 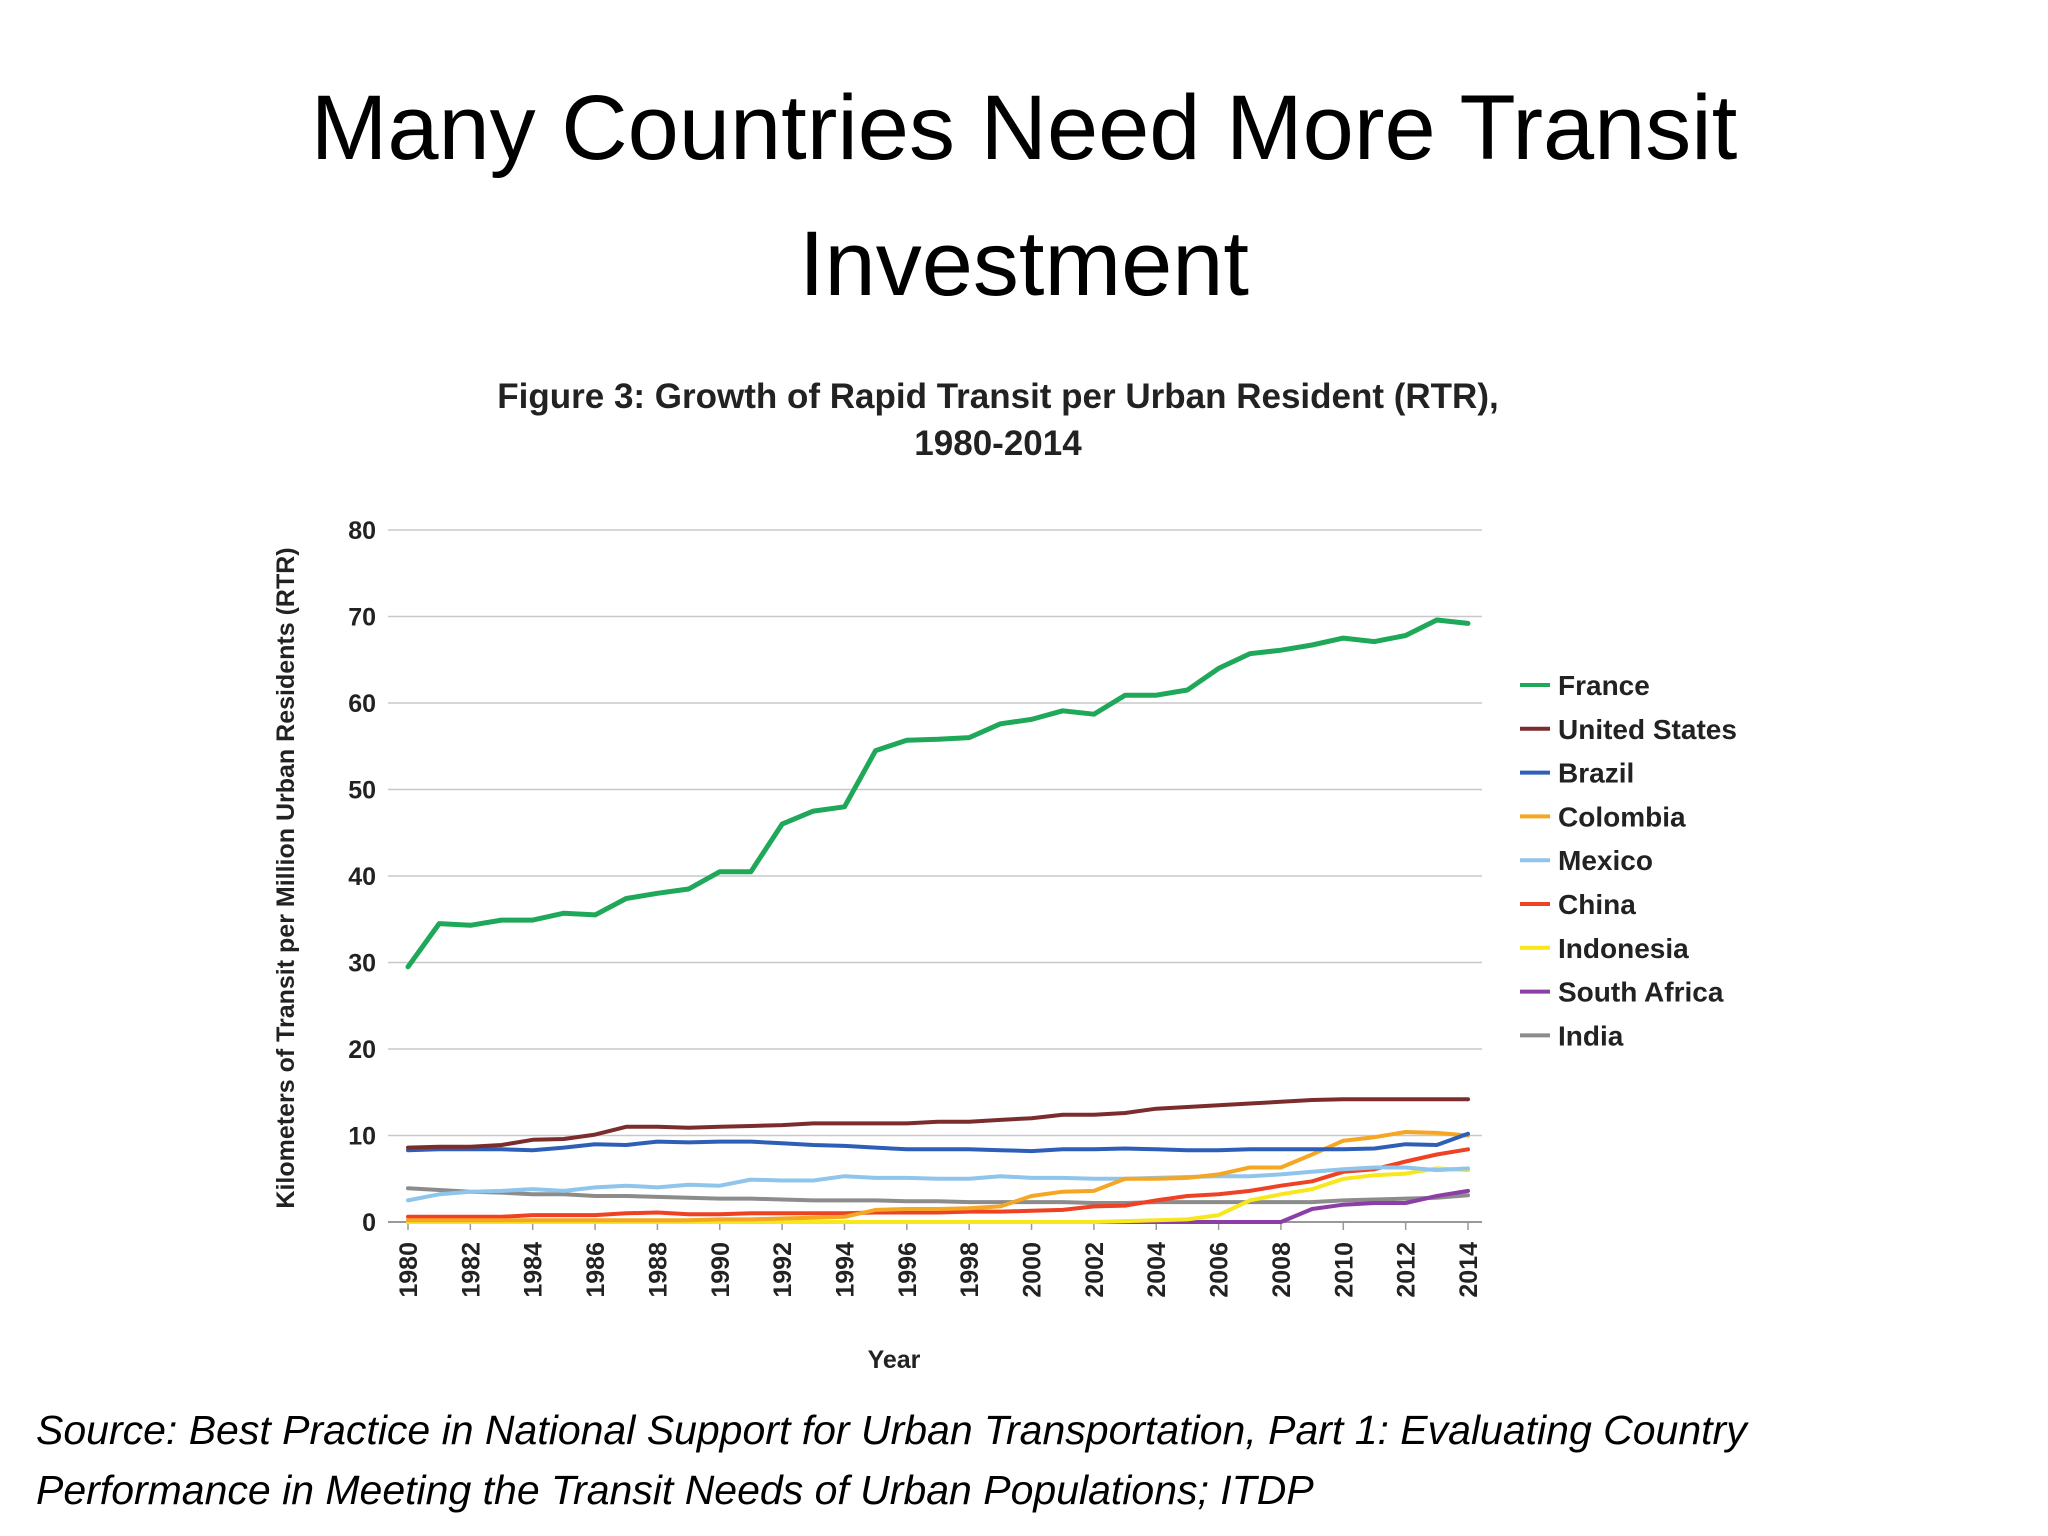 I want to click on legend-label: South Africa, so click(x=1641, y=992).